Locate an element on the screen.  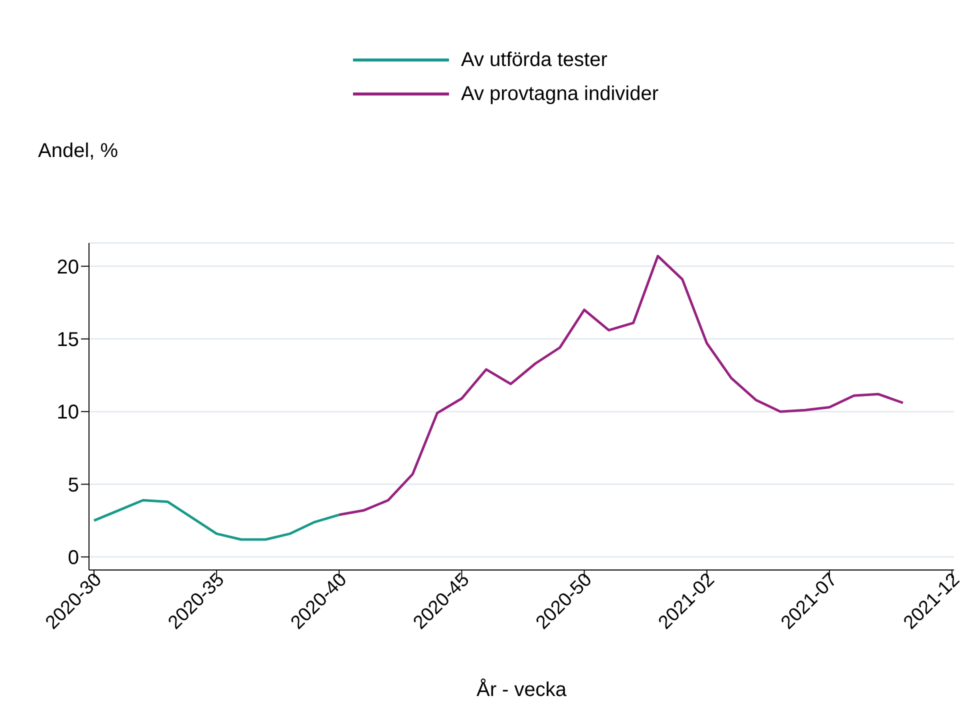
legend-label: Av provtagna individer is located at coordinates (560, 94).